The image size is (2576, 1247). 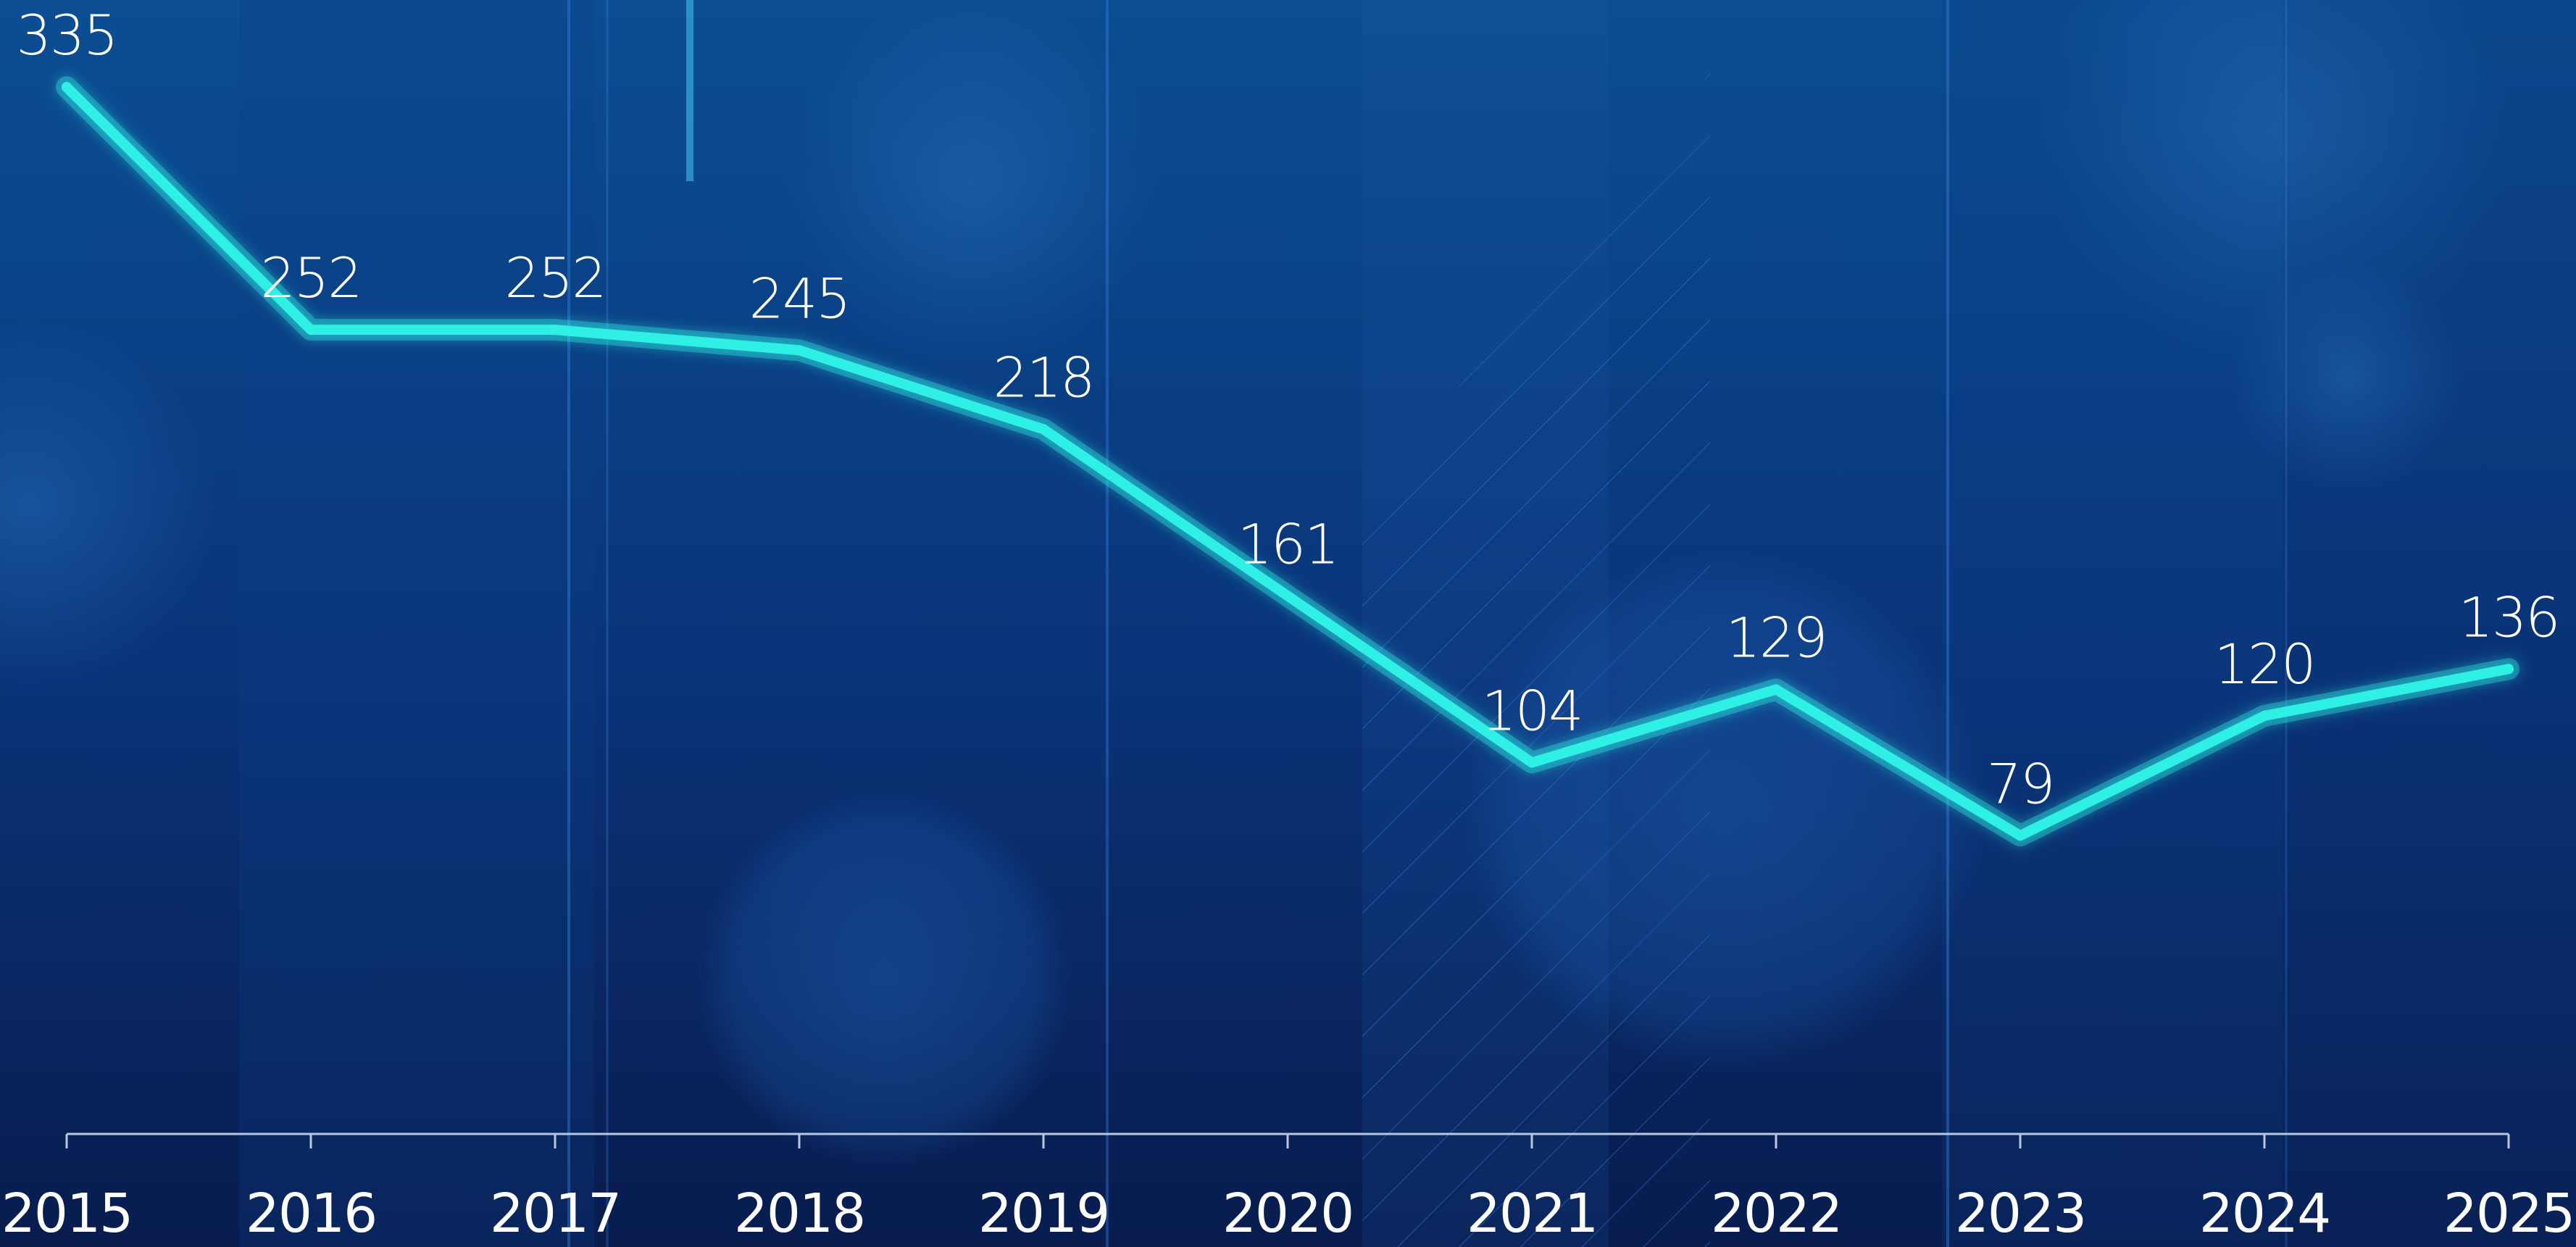 What do you see at coordinates (1775, 638) in the screenshot?
I see `data-label: 129` at bounding box center [1775, 638].